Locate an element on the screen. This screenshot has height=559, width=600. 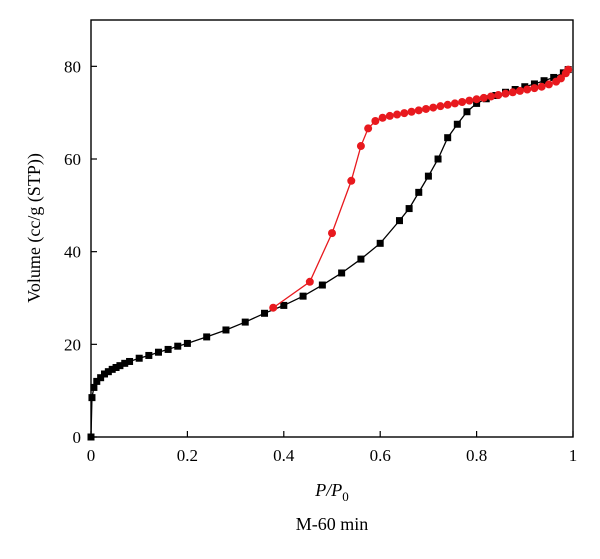
x-axis-title: P/P0 is located at coordinates (331, 492).